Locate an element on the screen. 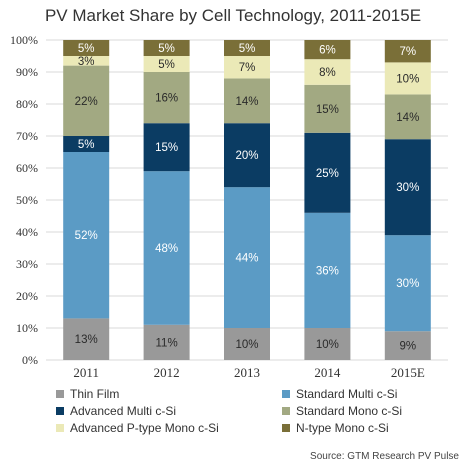  segment-value-label: 3% is located at coordinates (86, 62).